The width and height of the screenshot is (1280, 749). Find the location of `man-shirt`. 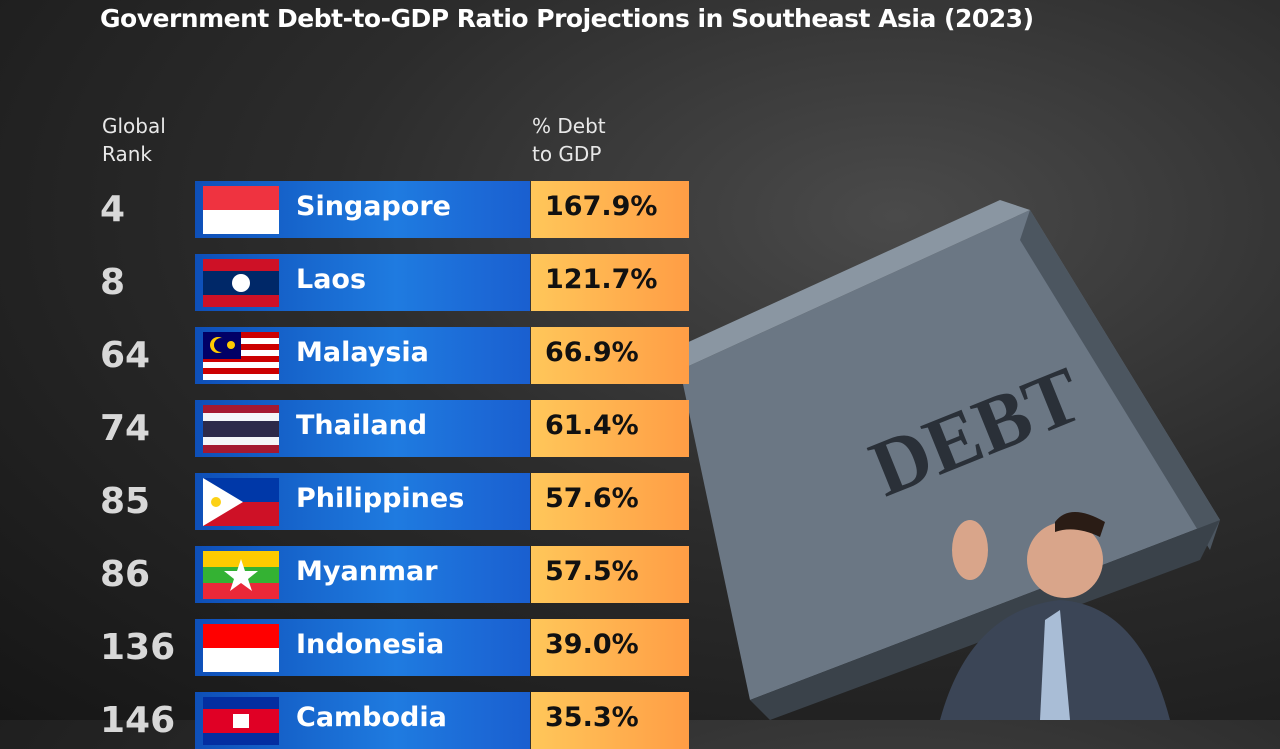

man-shirt is located at coordinates (1055, 665).